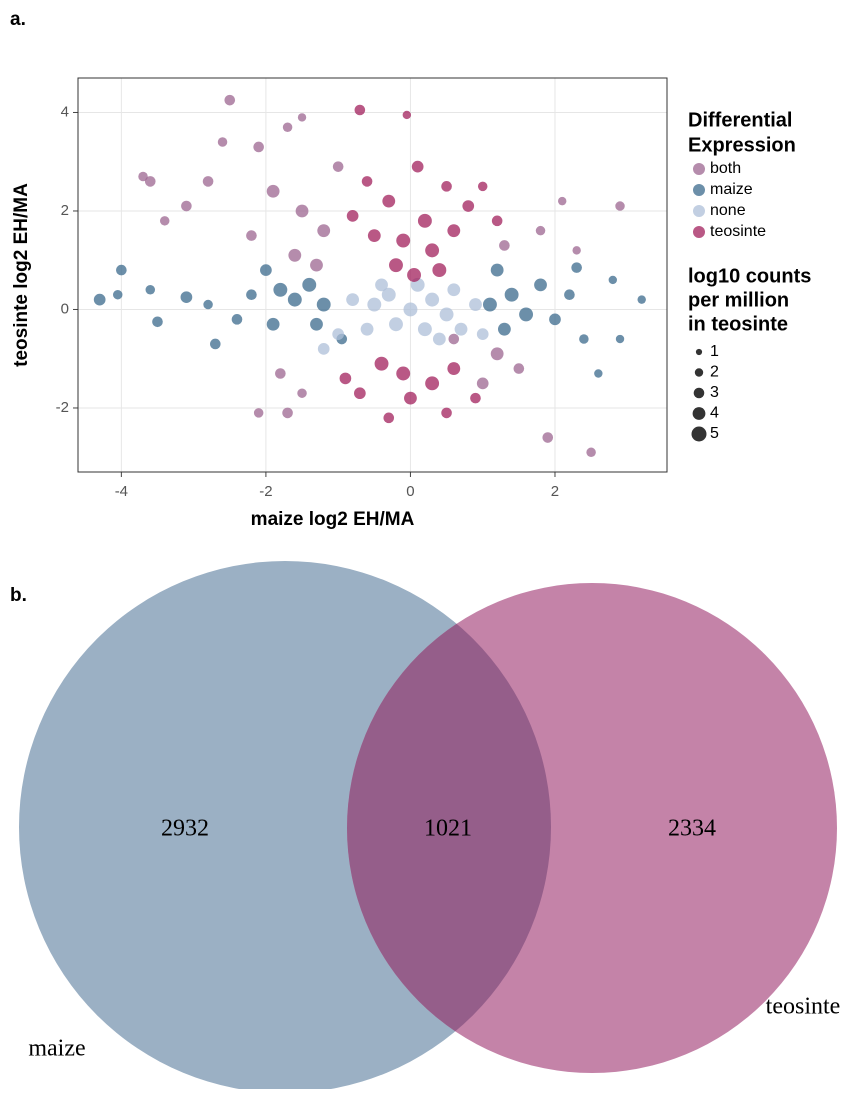  What do you see at coordinates (714, 351) in the screenshot?
I see `legend-label: 1` at bounding box center [714, 351].